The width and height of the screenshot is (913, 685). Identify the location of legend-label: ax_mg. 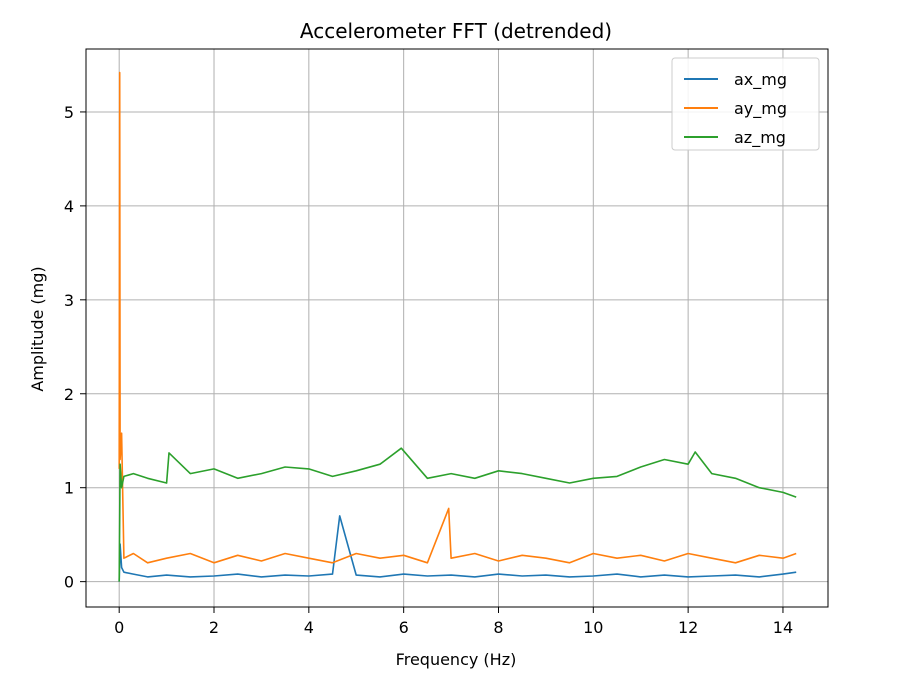
(760, 80).